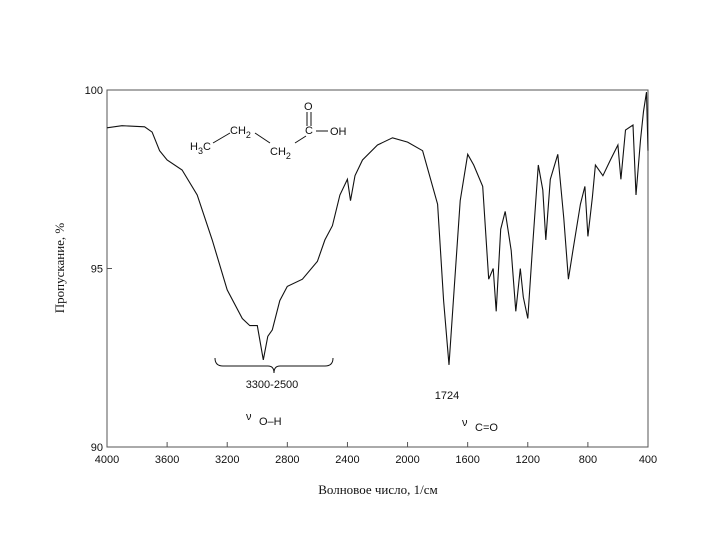  I want to click on x-tick-label: 400, so click(648, 460).